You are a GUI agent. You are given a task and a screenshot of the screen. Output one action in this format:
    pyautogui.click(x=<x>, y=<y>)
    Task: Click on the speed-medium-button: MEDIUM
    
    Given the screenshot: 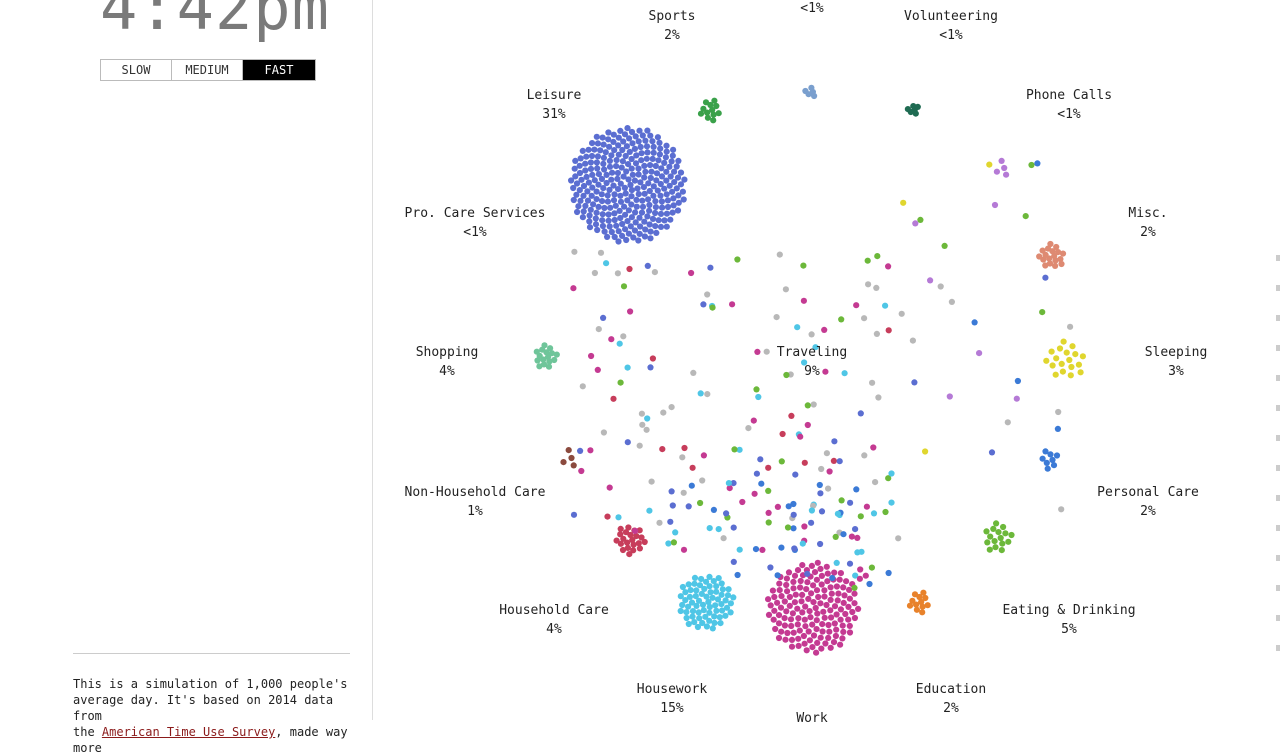 What is the action you would take?
    pyautogui.click(x=207, y=70)
    